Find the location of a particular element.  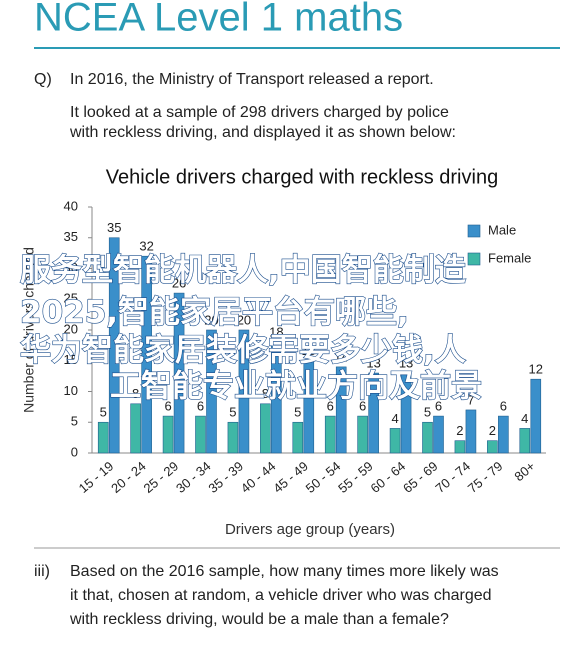

overlay-line: 华为智能家居装修需要多少钱,人 is located at coordinates (243, 351).